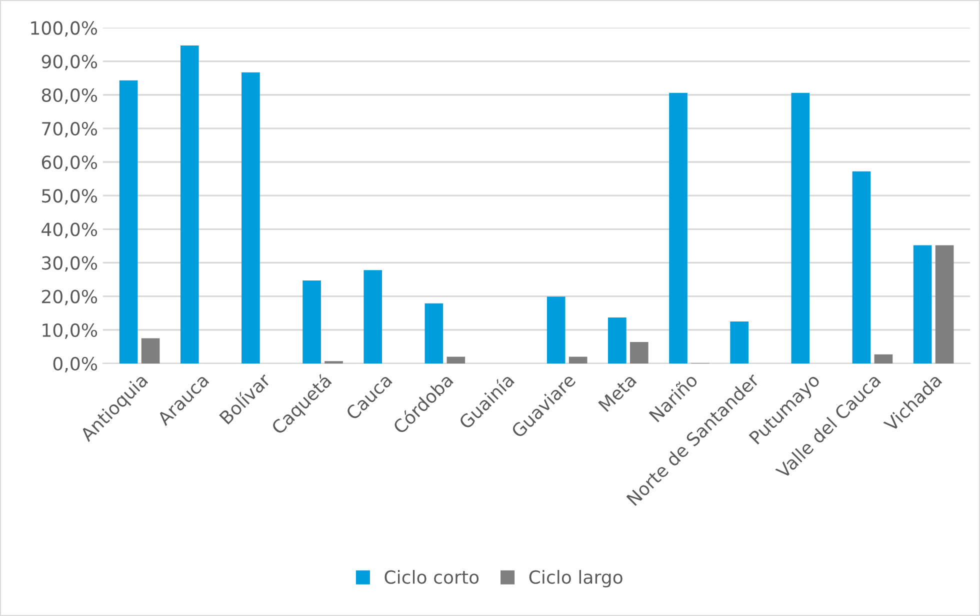  Describe the element at coordinates (70, 230) in the screenshot. I see `y-tick-label: 40,0%` at that location.